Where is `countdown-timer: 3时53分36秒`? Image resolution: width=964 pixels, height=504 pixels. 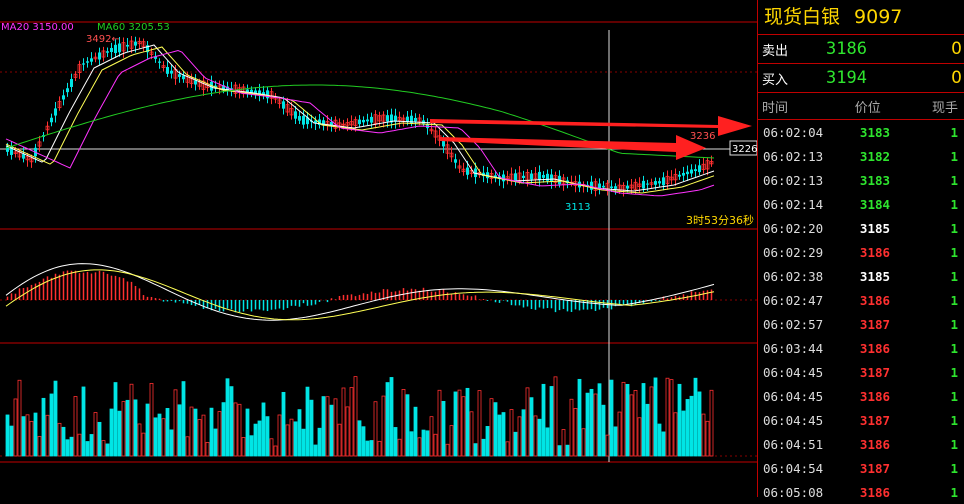
countdown-timer: 3时53分36秒 is located at coordinates (720, 220).